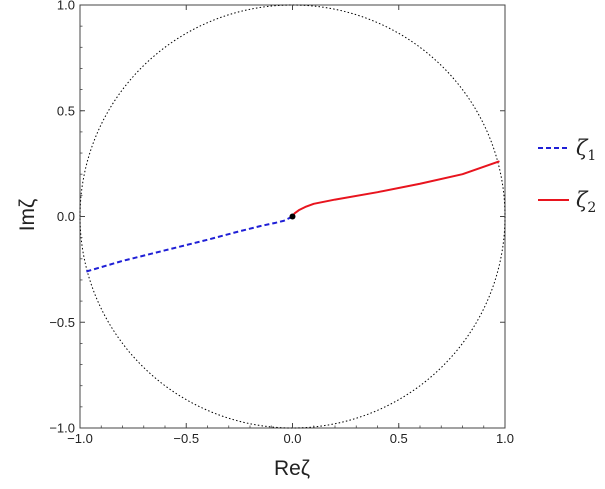  What do you see at coordinates (62, 322) in the screenshot?
I see `y-tick-label: −0.5` at bounding box center [62, 322].